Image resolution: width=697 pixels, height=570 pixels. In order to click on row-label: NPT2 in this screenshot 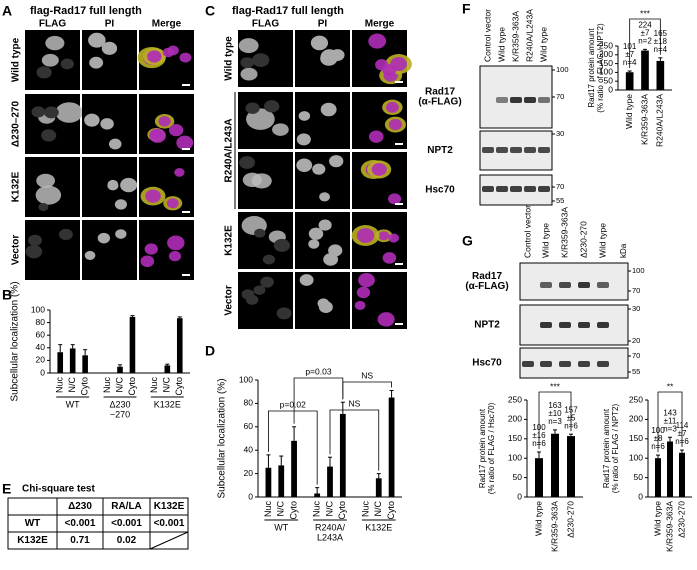, I will do `click(440, 150)`.